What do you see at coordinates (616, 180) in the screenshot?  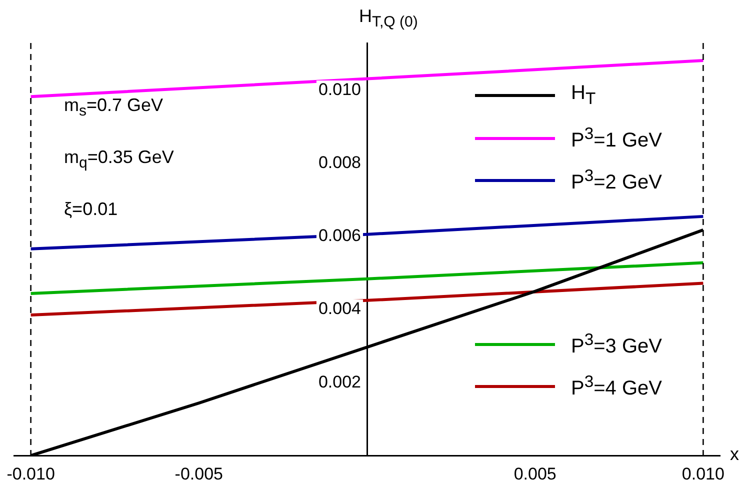 I see `legend-label: P$^{3}$=2 GeV` at bounding box center [616, 180].